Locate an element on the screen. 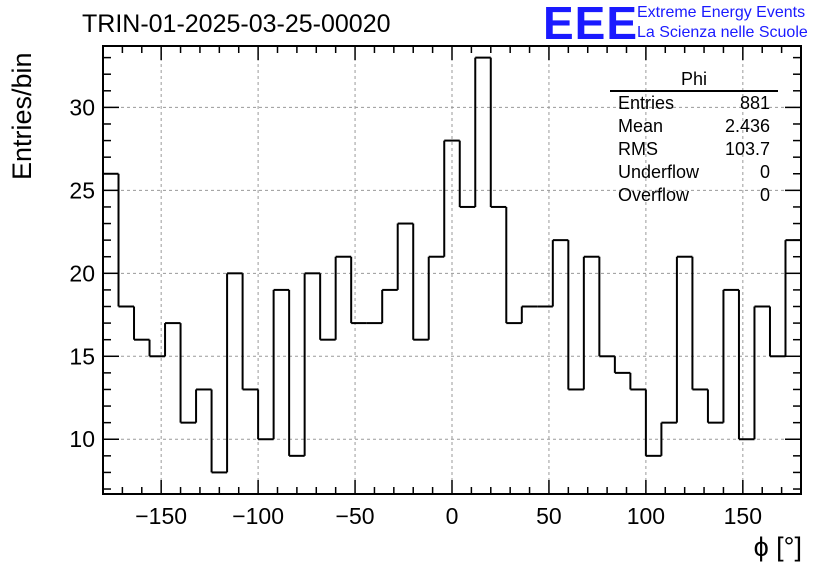 The width and height of the screenshot is (836, 572). logo-text-line2: La Scienza nelle Scuole is located at coordinates (722, 32).